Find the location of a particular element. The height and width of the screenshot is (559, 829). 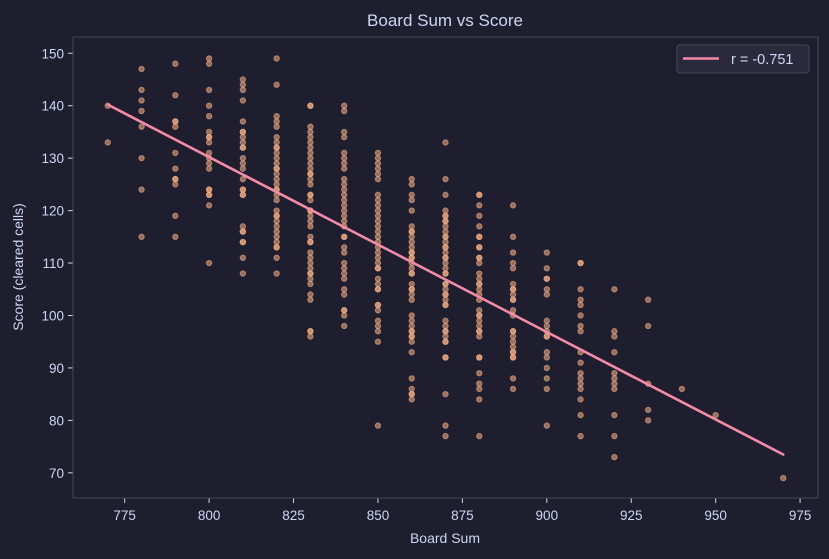

y-tick-label: 100 is located at coordinates (52, 315).